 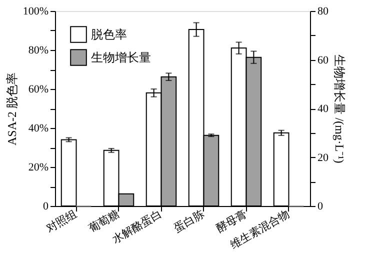 I want to click on x-tick-label: 蛋白胨, so click(x=189, y=222).